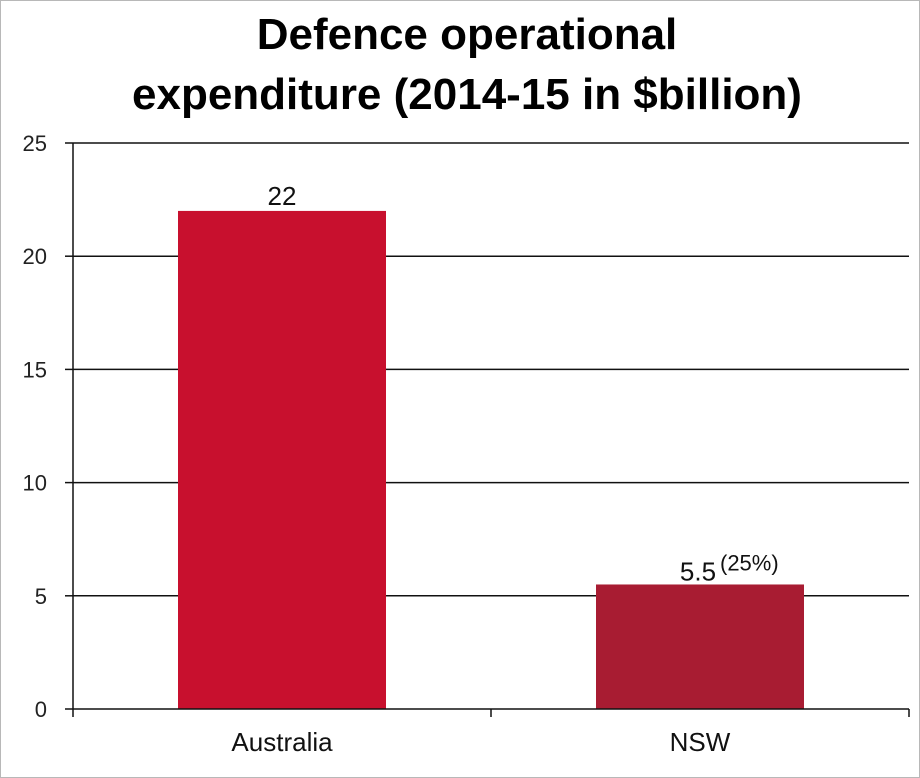  I want to click on x-tick-label-australia: Australia, so click(282, 742).